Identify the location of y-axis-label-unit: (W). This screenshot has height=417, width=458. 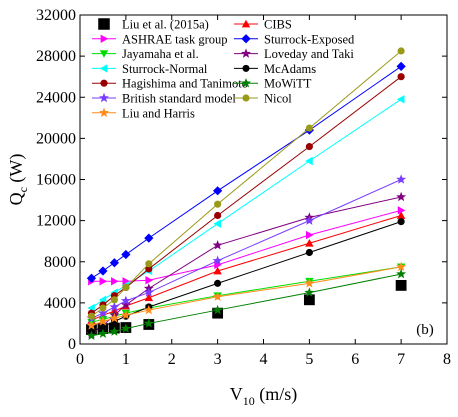
(16, 170).